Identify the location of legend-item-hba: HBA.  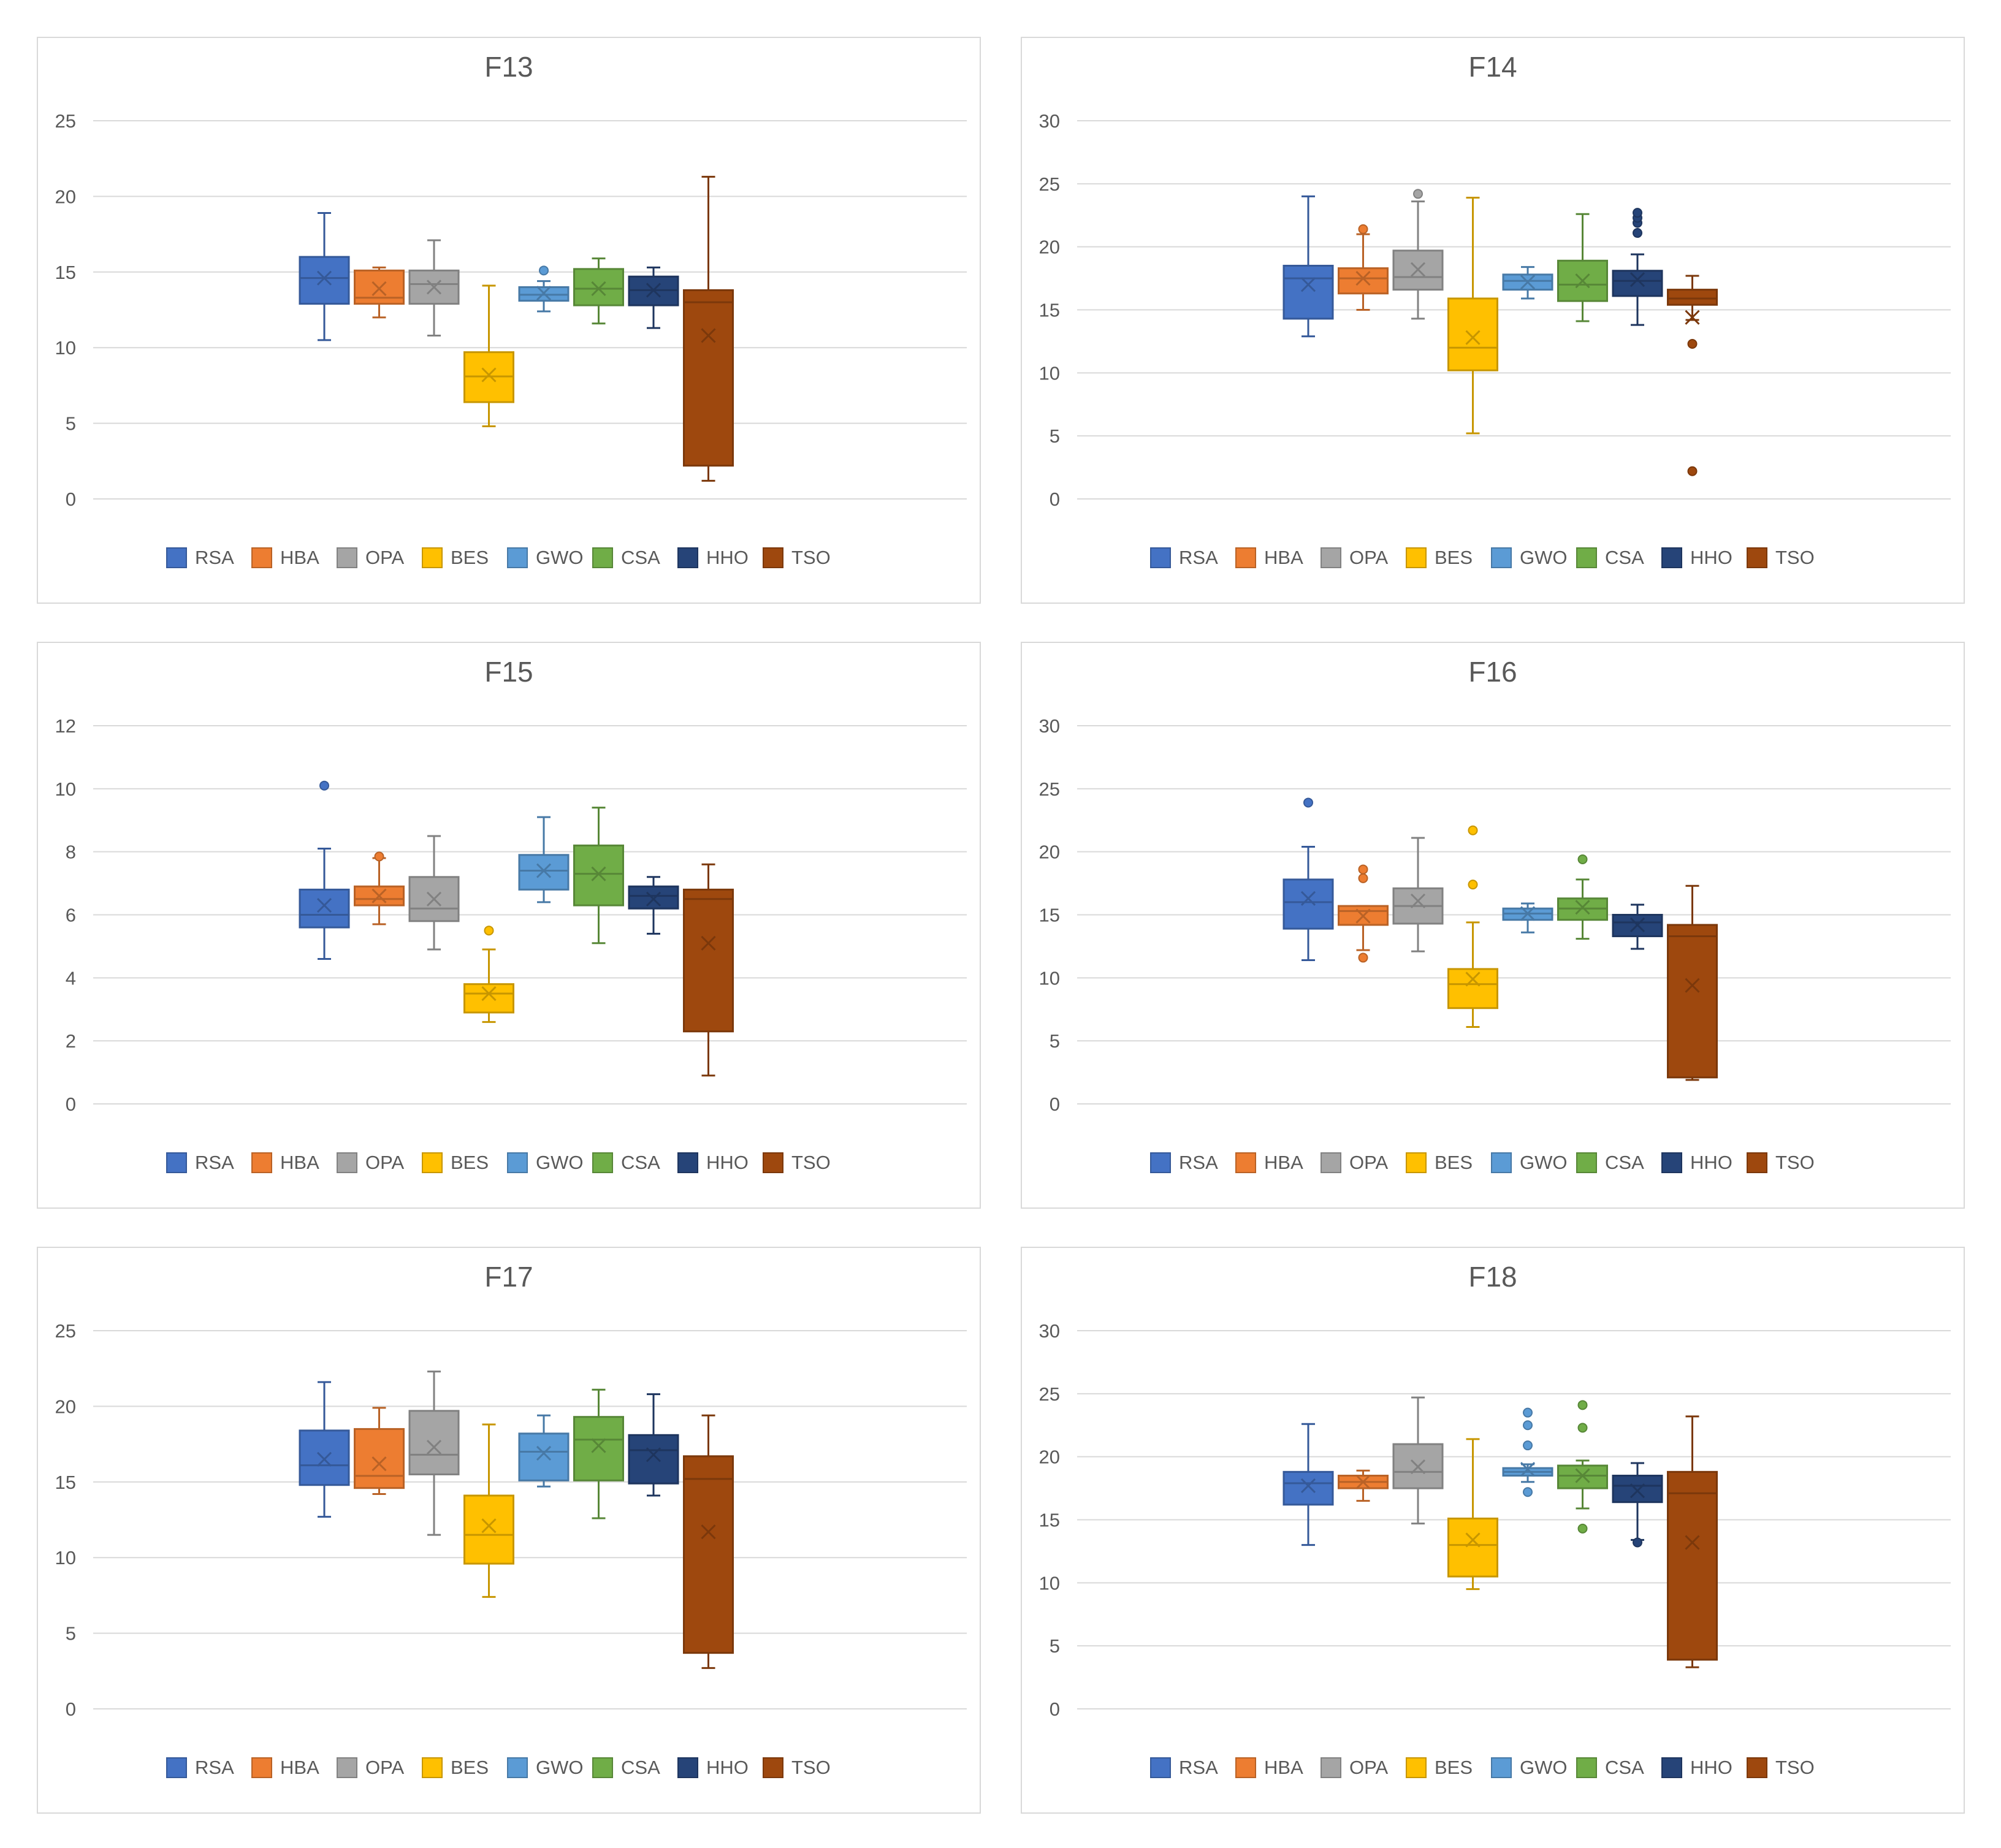
(1269, 1162).